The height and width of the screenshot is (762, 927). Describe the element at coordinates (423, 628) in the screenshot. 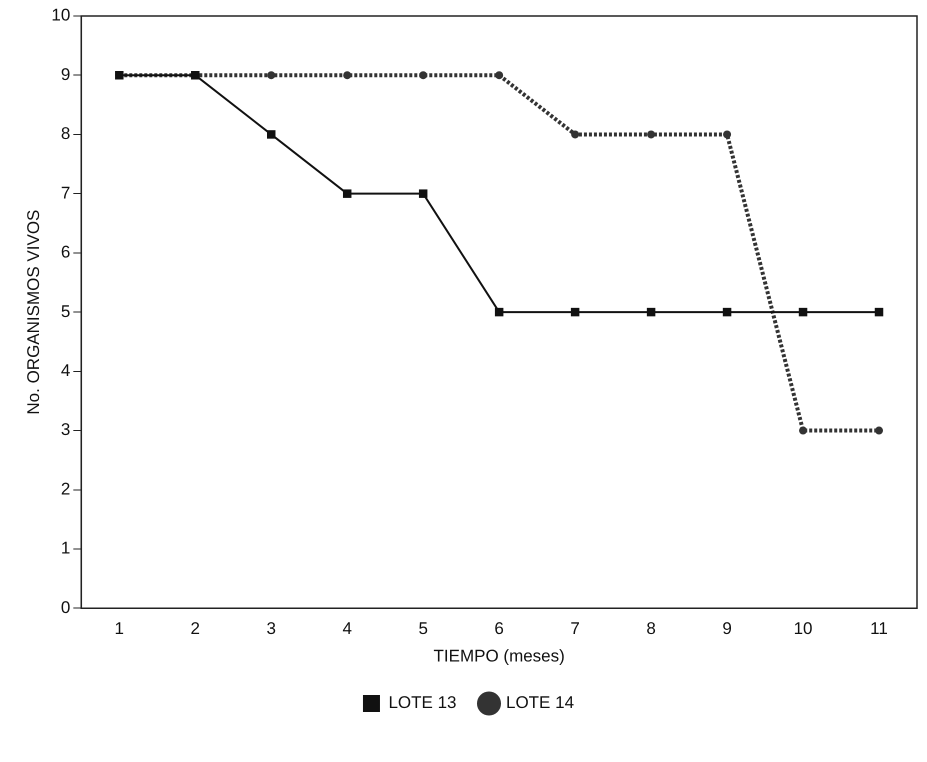

I see `x-tick-label: 5` at that location.